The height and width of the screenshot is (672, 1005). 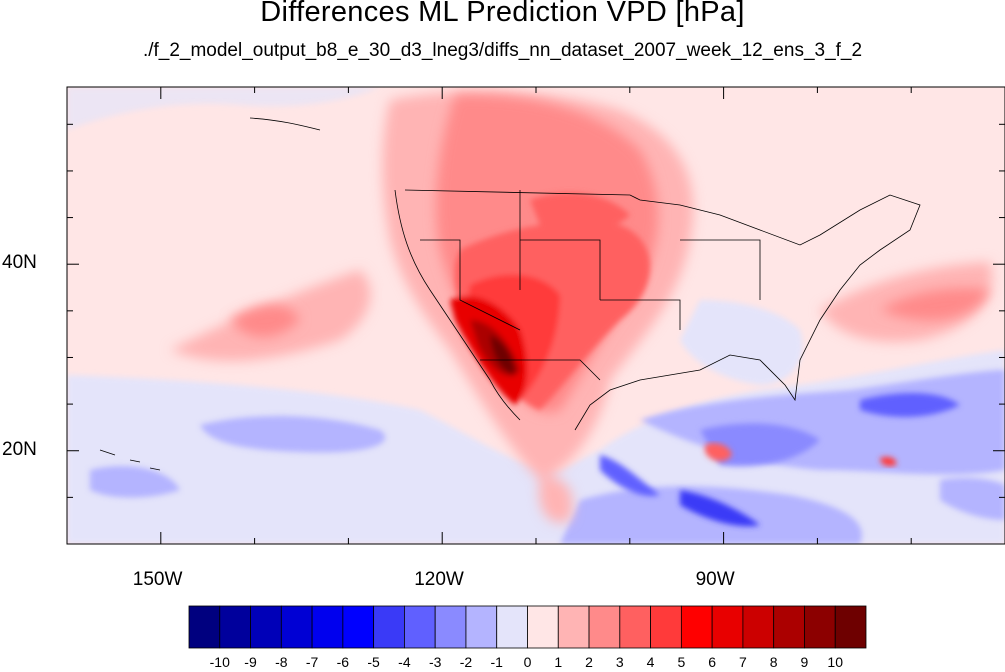 What do you see at coordinates (439, 579) in the screenshot?
I see `x-tick-label: 120W` at bounding box center [439, 579].